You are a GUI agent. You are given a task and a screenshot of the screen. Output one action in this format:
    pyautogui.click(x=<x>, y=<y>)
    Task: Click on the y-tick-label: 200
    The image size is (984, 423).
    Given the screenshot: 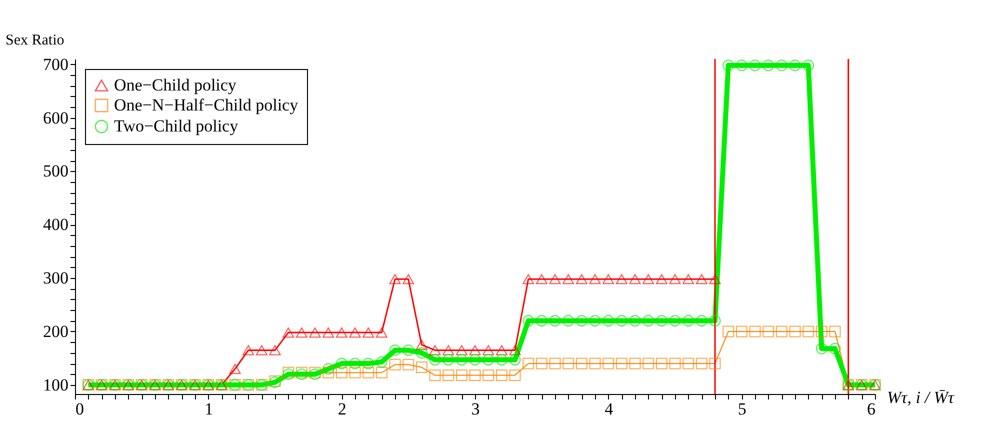 What is the action you would take?
    pyautogui.click(x=55, y=331)
    